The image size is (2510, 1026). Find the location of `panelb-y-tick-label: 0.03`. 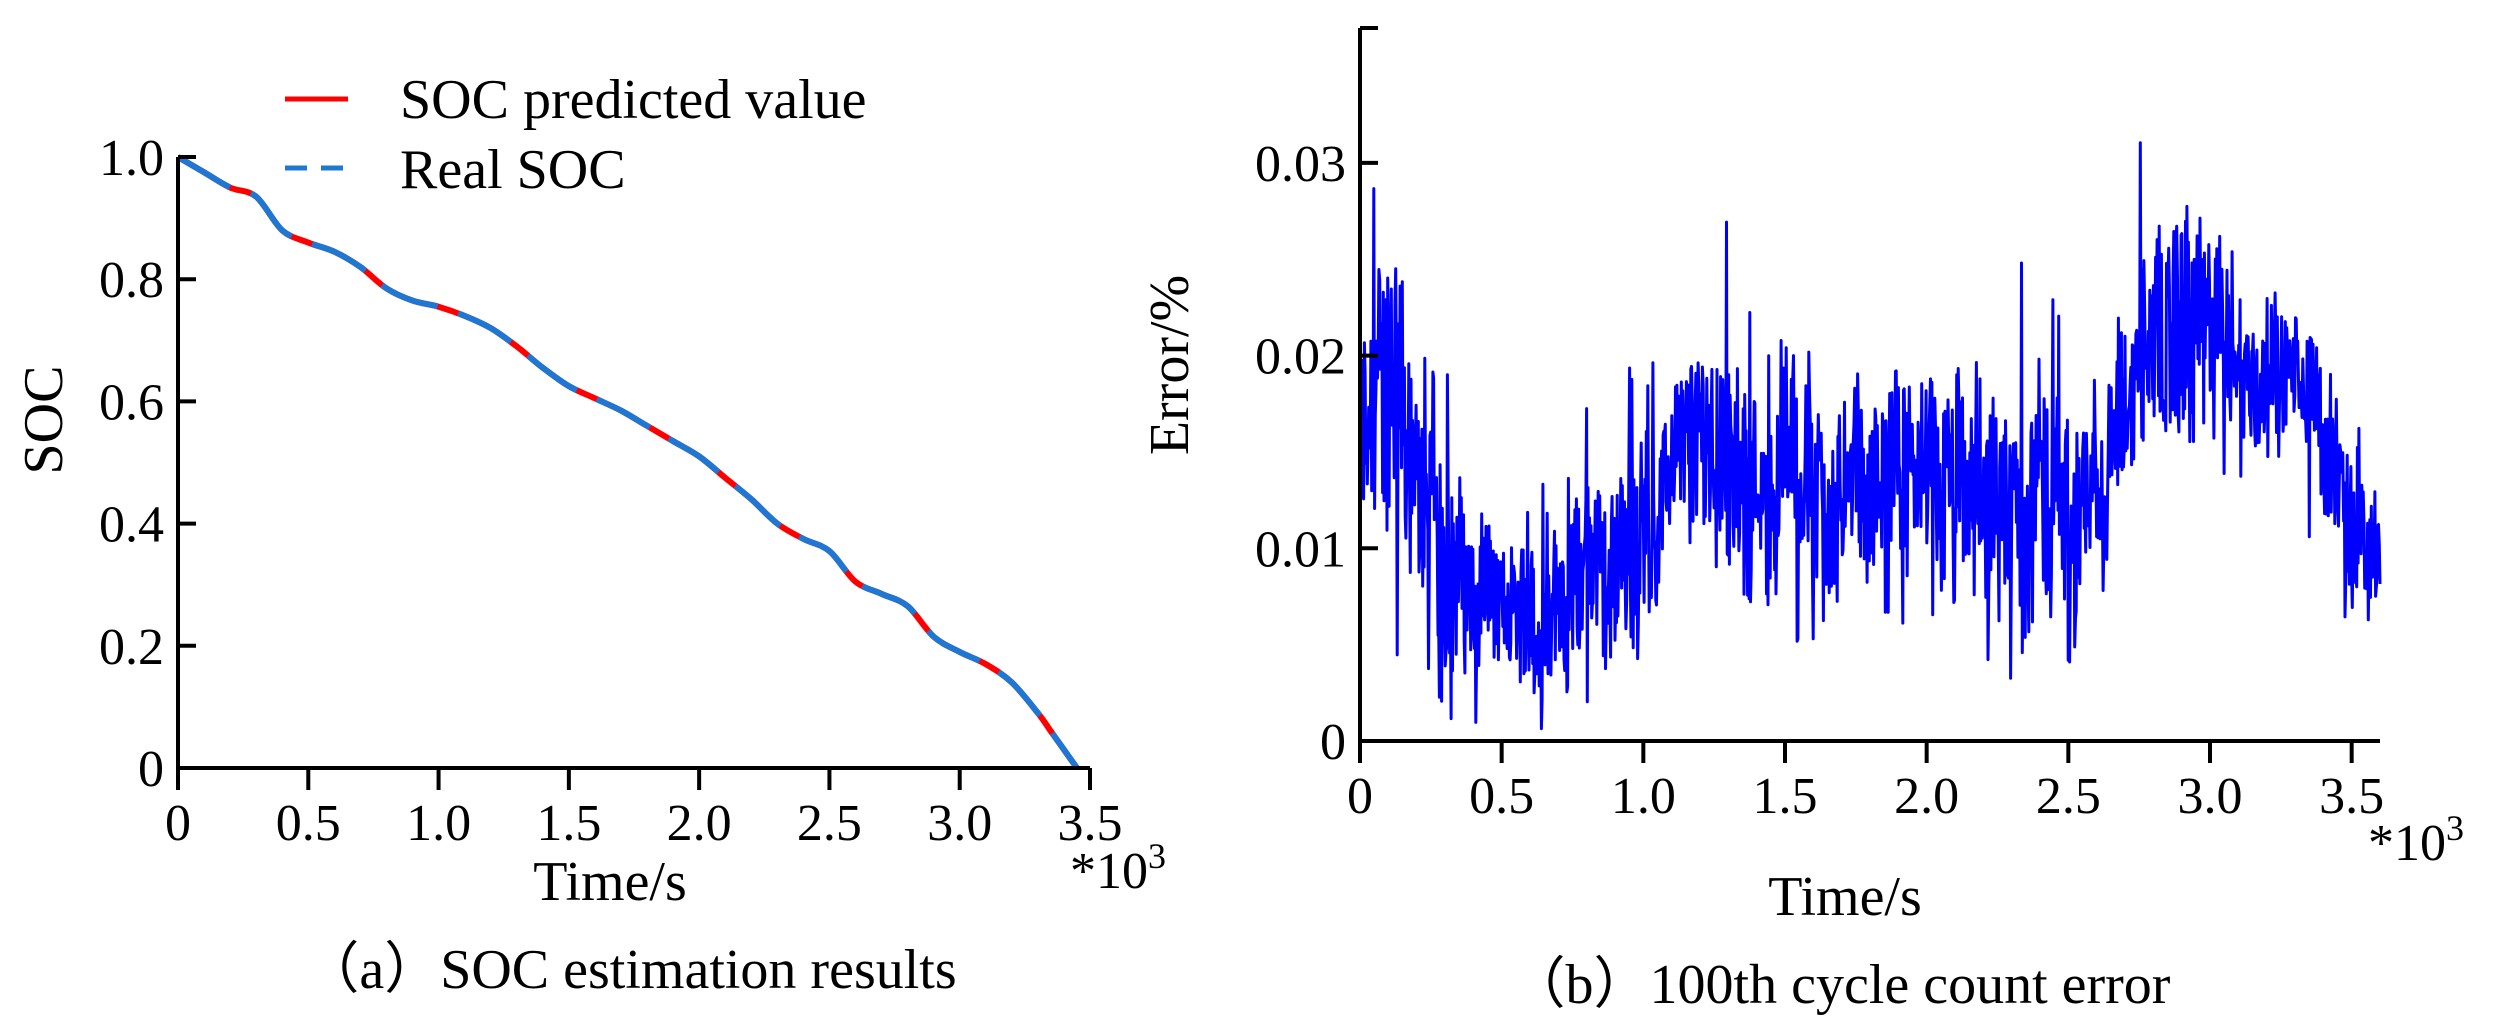

panelb-y-tick-label: 0.03 is located at coordinates (1300, 164).